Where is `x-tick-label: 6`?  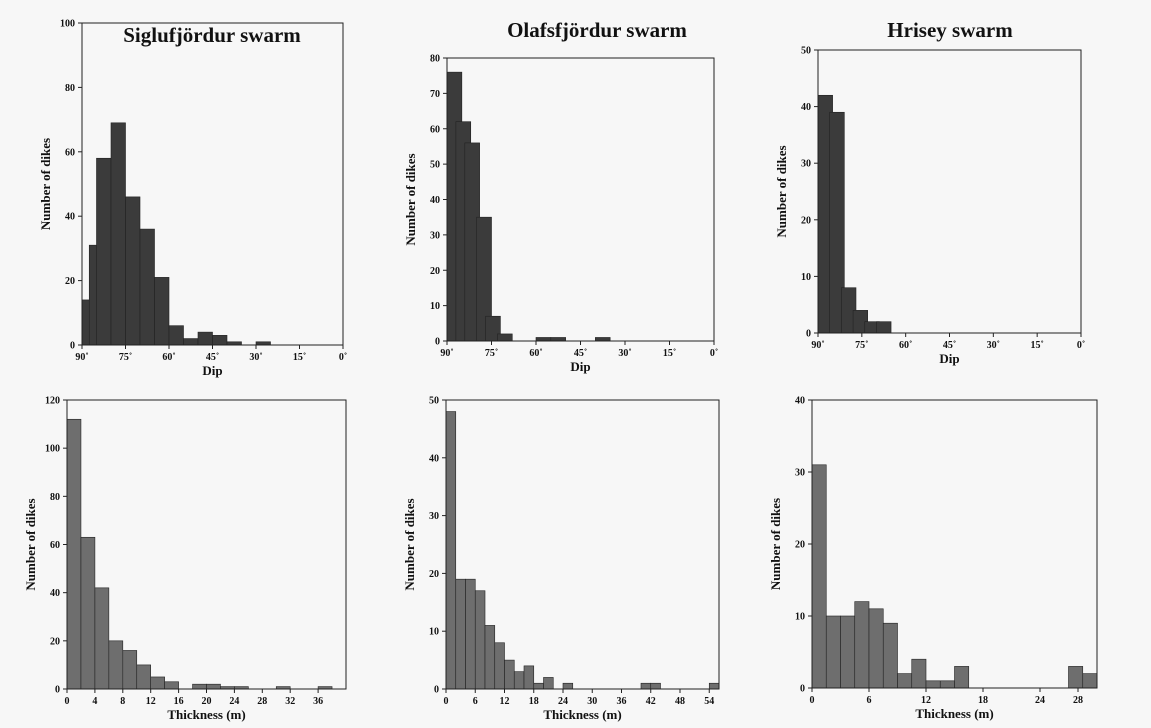
x-tick-label: 6 is located at coordinates (475, 701).